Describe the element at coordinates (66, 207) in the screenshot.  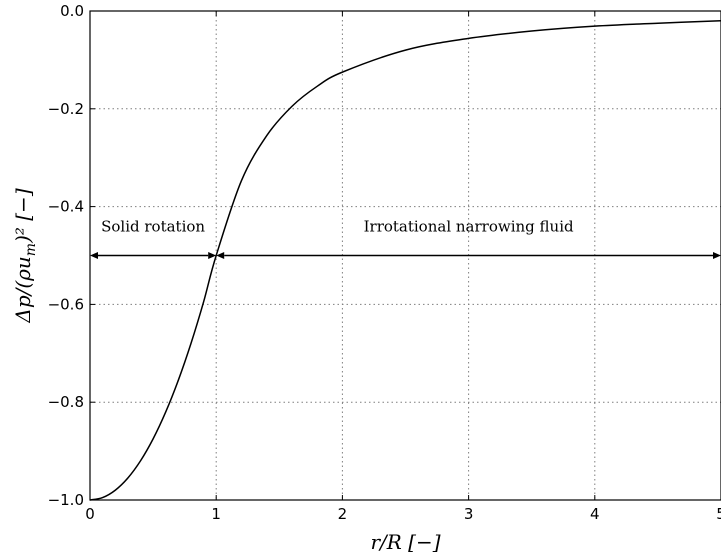
I see `y-tick-label: −0.4` at that location.